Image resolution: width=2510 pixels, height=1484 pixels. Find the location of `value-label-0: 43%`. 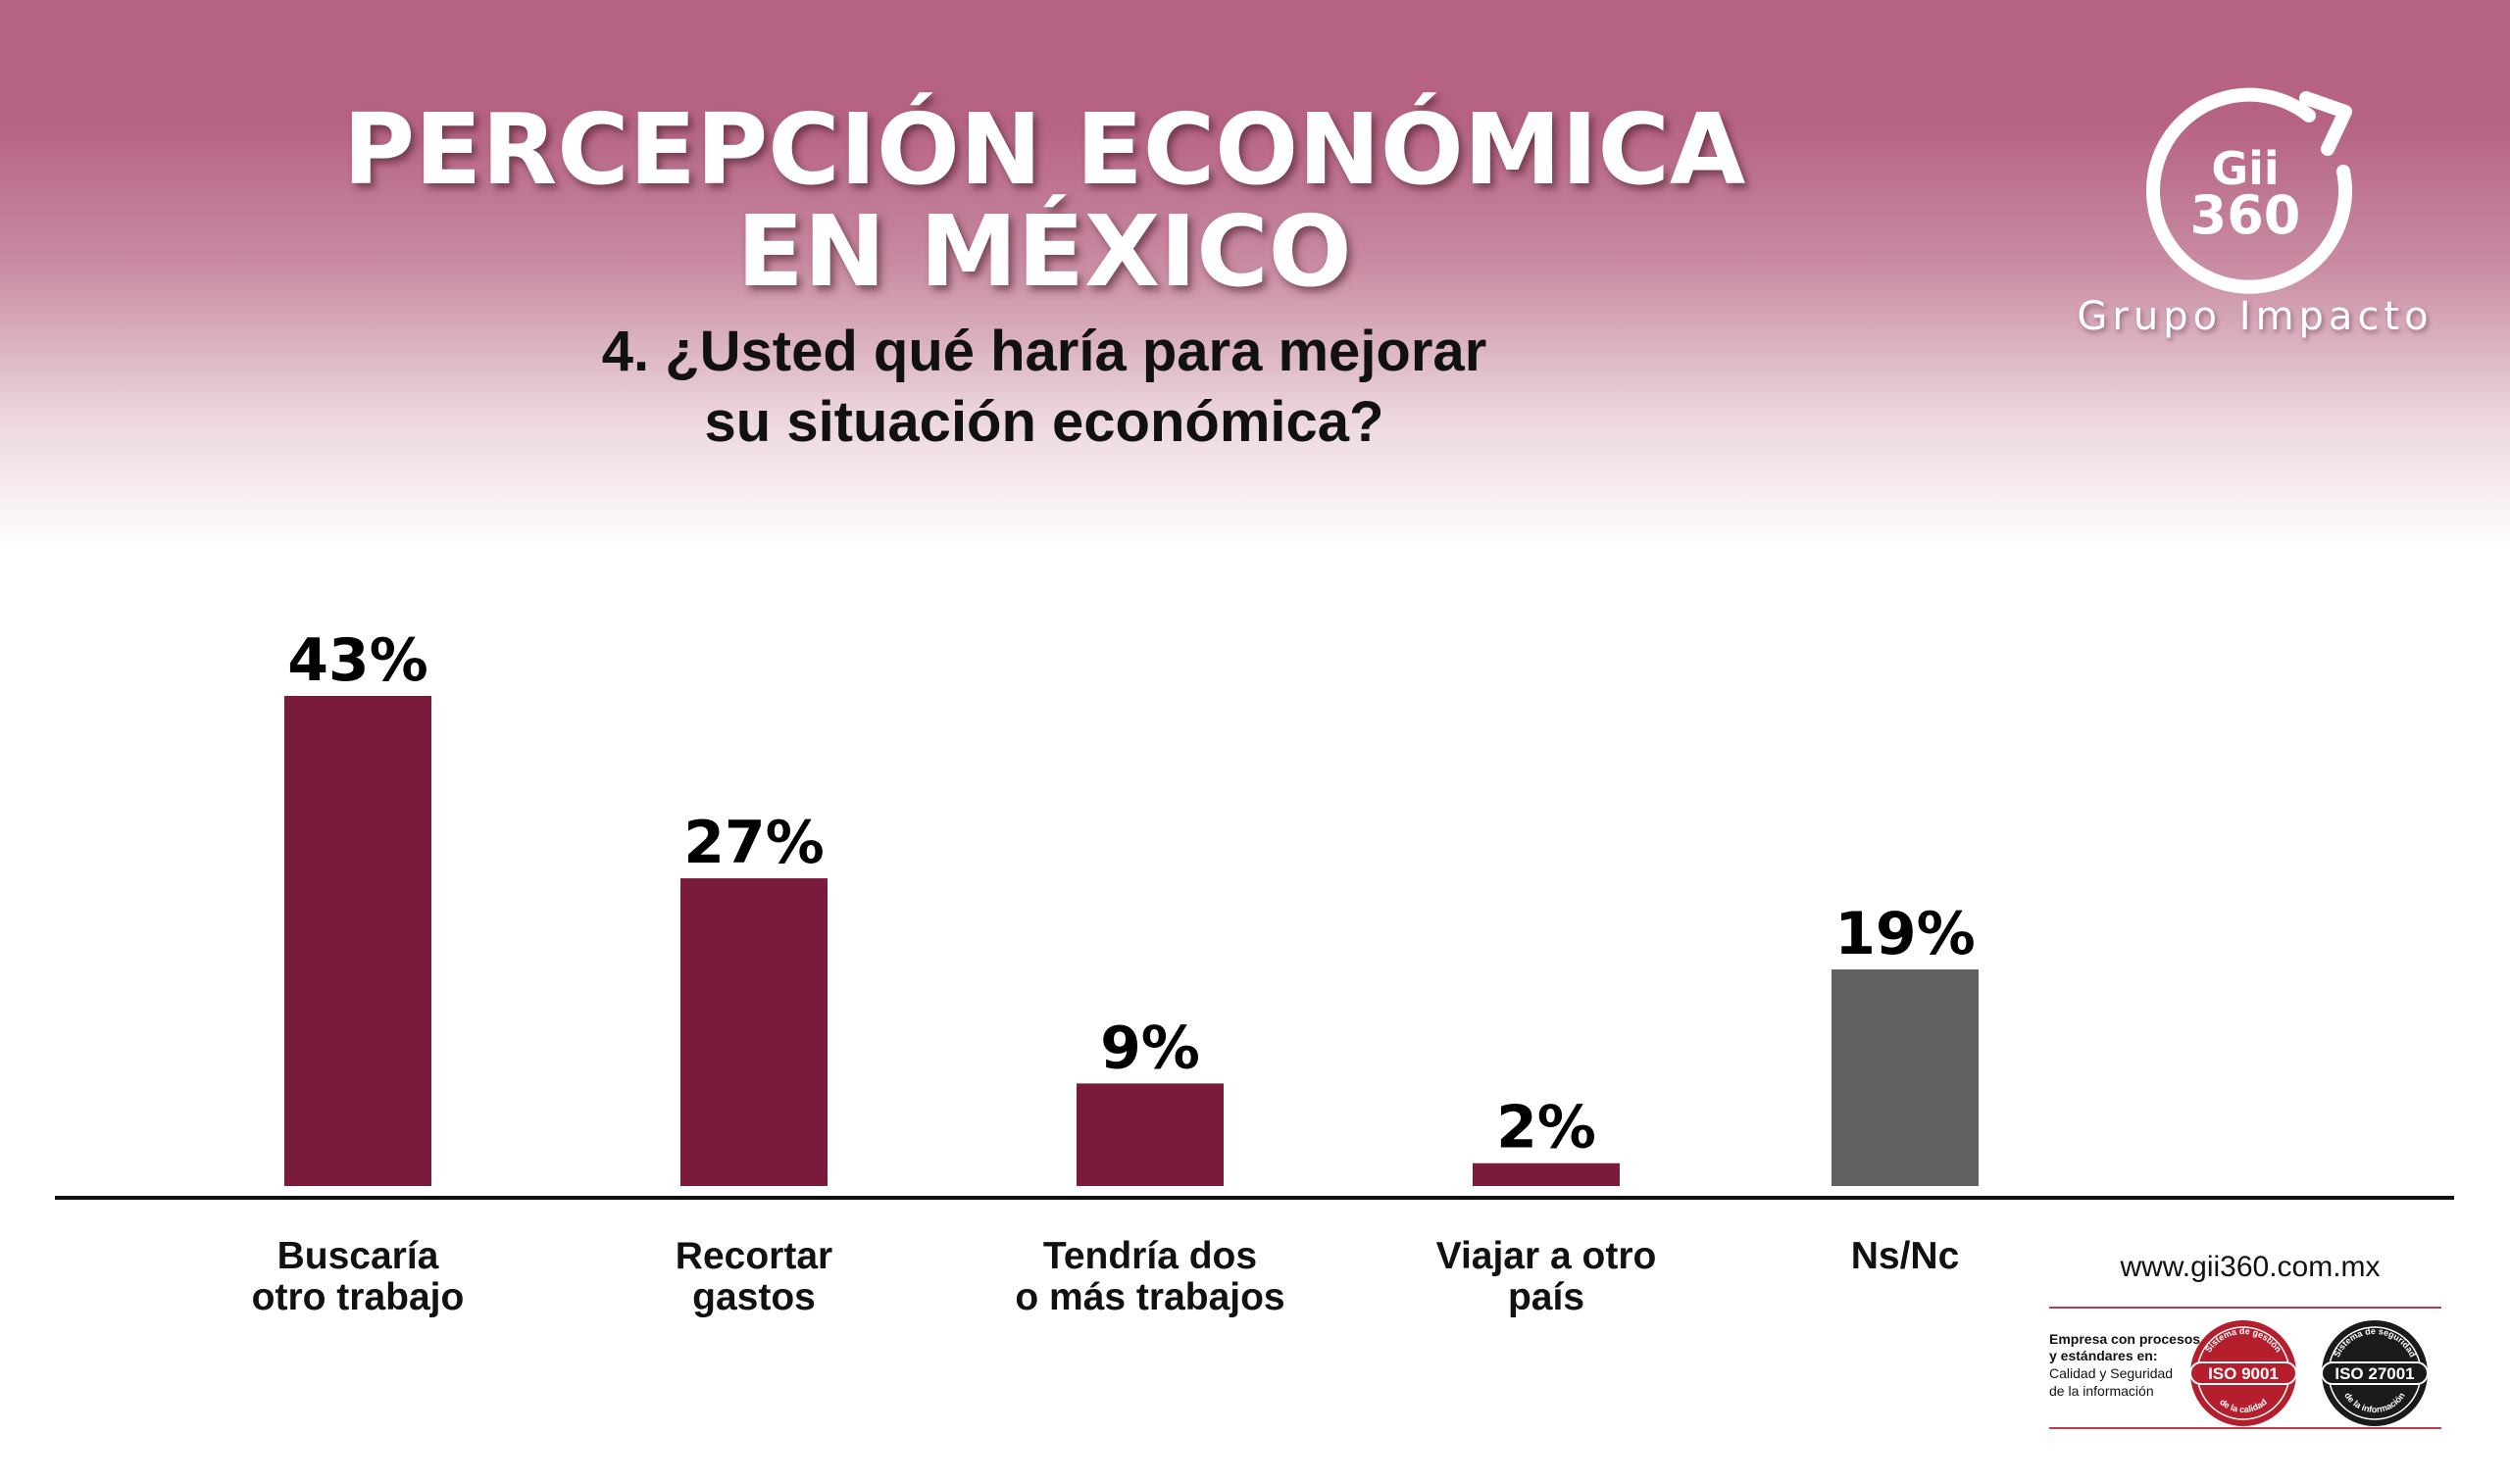

value-label-0: 43% is located at coordinates (357, 660).